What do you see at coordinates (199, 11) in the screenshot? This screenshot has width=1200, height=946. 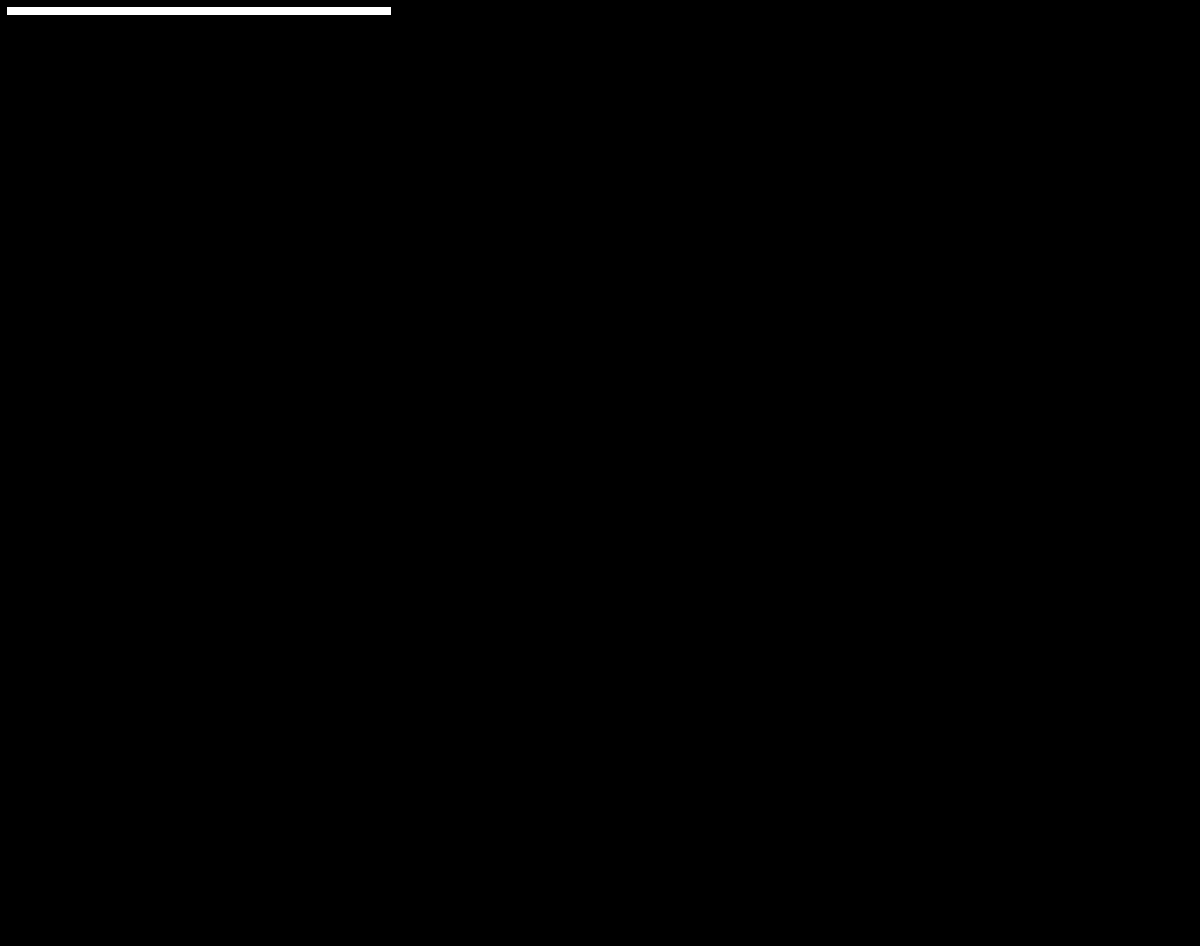 I see `title-legend-box` at bounding box center [199, 11].